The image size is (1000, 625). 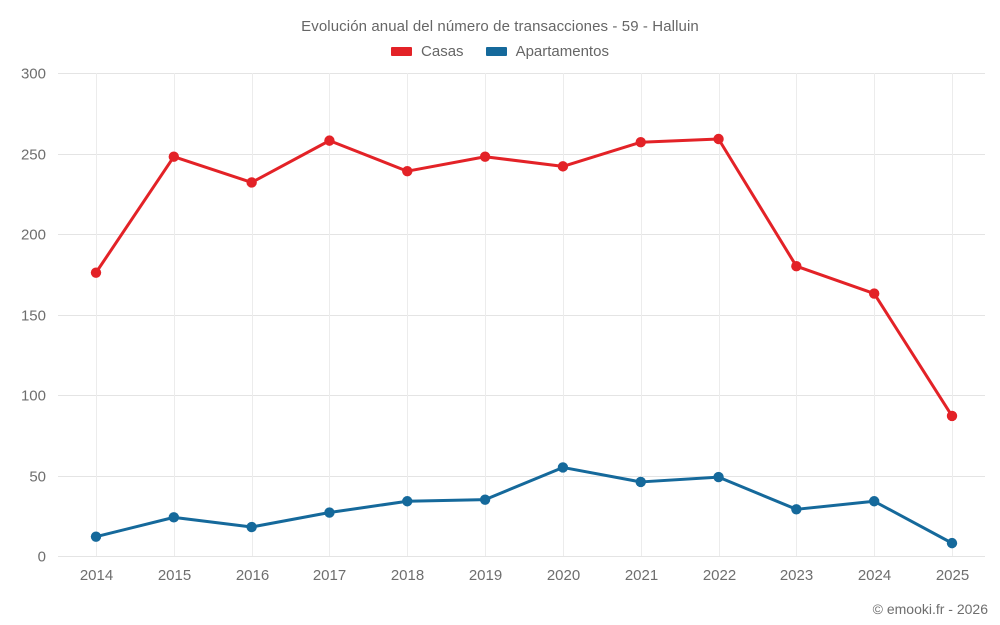 What do you see at coordinates (562, 51) in the screenshot?
I see `legend-label-apartamentos: Apartamentos` at bounding box center [562, 51].